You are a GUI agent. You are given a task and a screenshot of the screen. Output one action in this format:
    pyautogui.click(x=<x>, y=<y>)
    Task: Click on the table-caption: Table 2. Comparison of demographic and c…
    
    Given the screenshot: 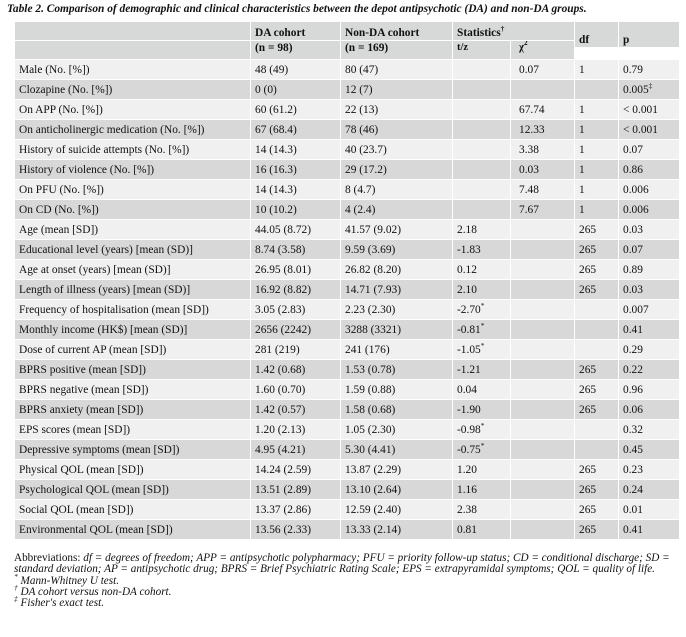 What is the action you would take?
    pyautogui.click(x=297, y=9)
    